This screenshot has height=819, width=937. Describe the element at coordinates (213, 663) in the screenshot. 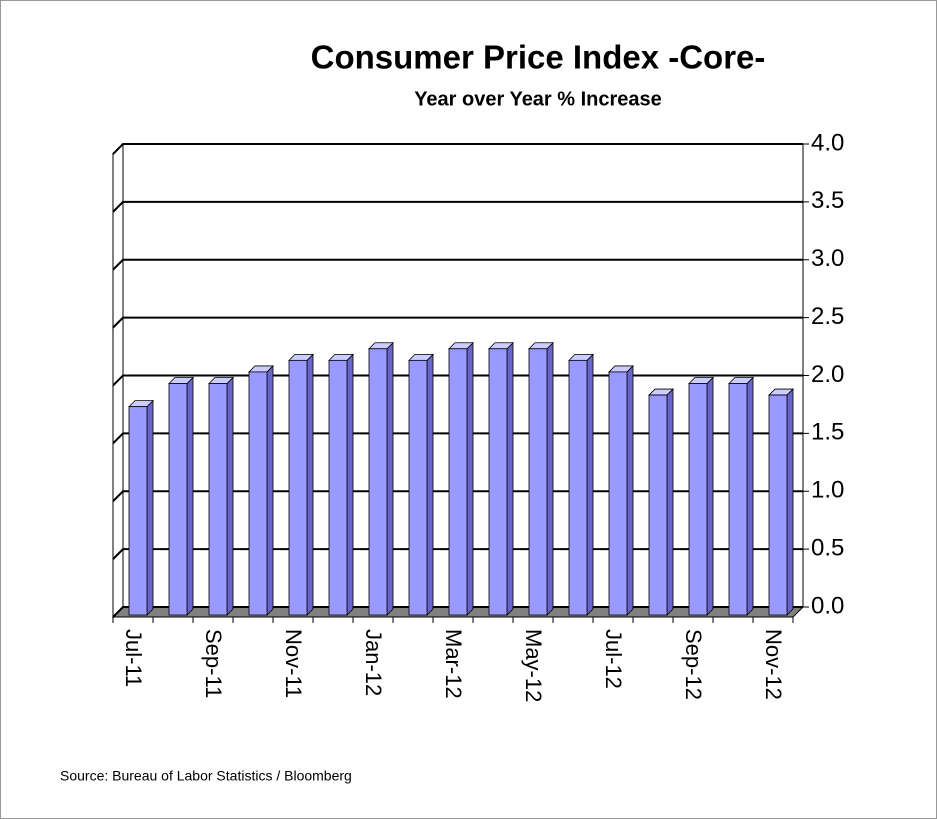

I see `x-tick-label: Sep-11` at that location.